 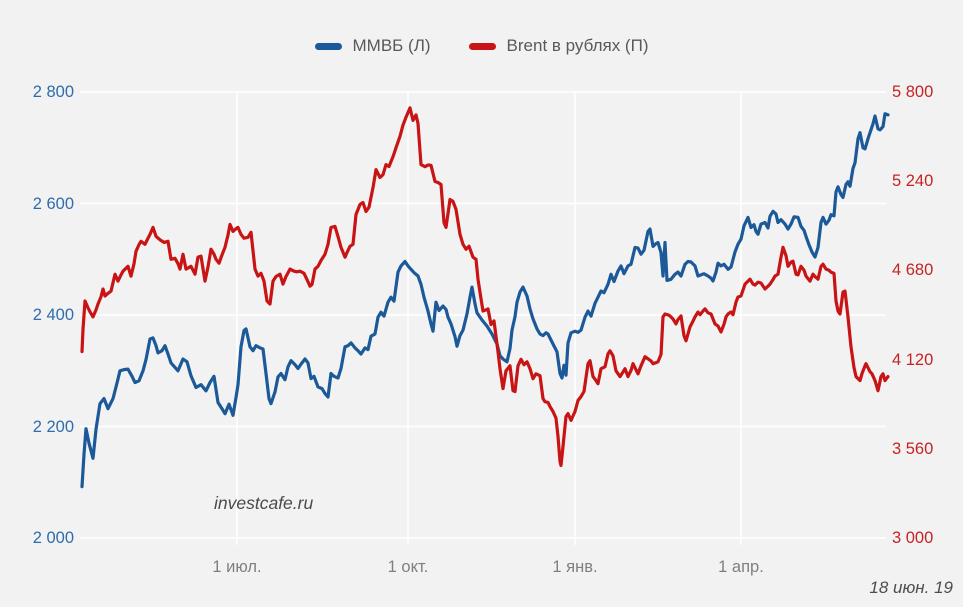 I want to click on y-tick-label-right: 5 240, so click(x=913, y=181).